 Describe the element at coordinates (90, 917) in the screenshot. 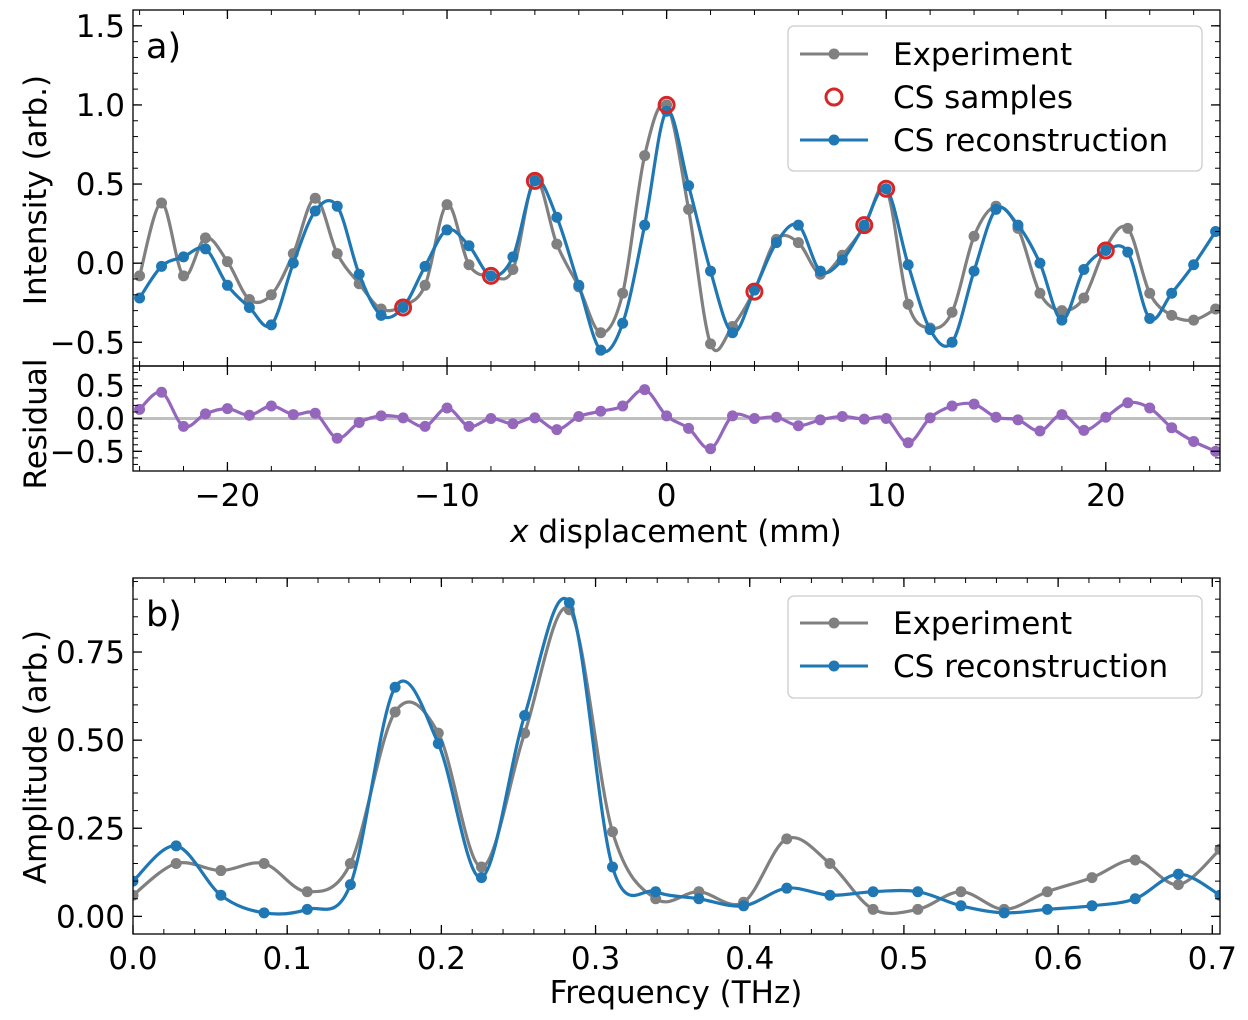

I see `ytick-label: 0.00` at that location.